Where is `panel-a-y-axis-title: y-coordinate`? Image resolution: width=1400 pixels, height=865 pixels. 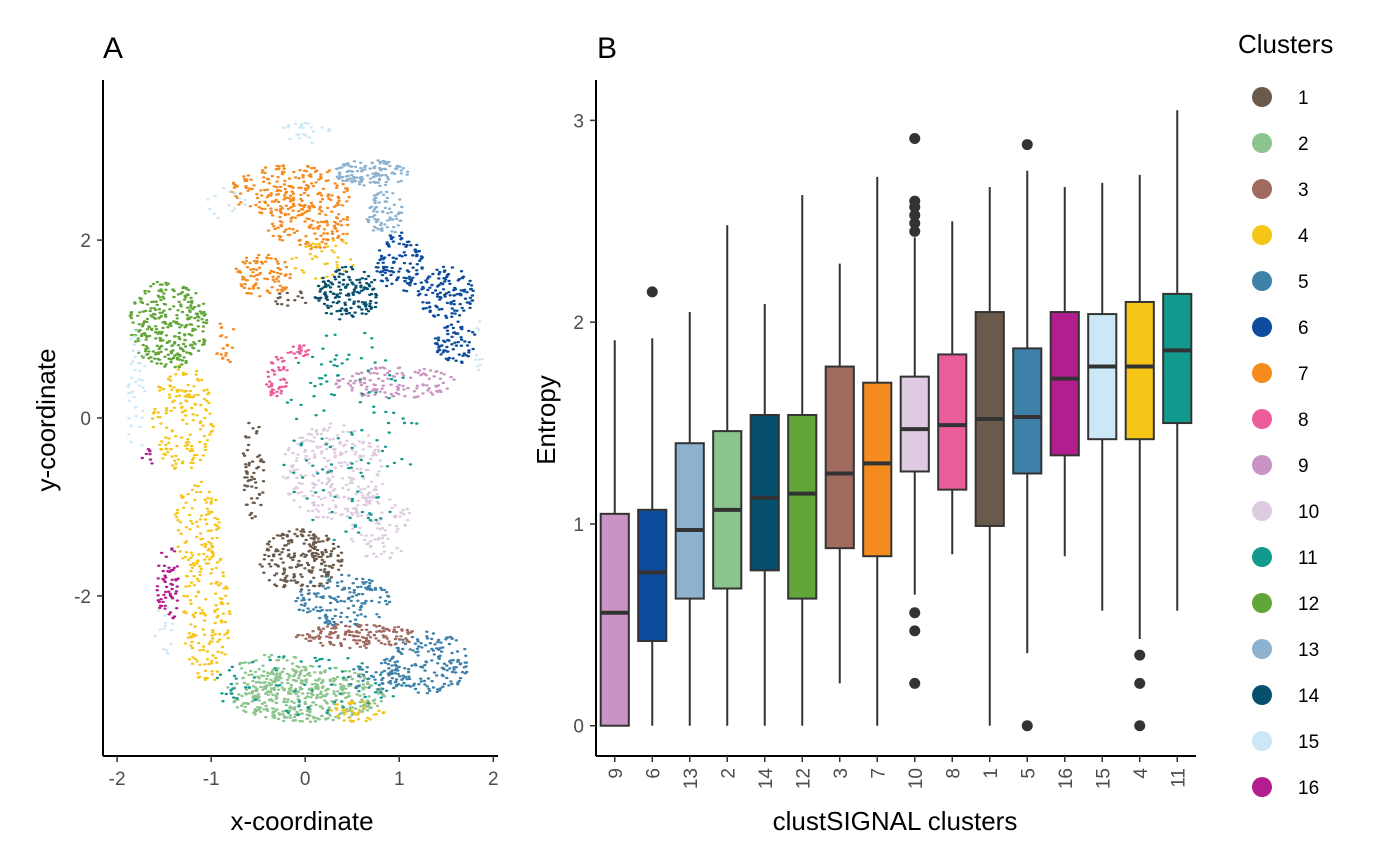 panel-a-y-axis-title: y-coordinate is located at coordinates (46, 419).